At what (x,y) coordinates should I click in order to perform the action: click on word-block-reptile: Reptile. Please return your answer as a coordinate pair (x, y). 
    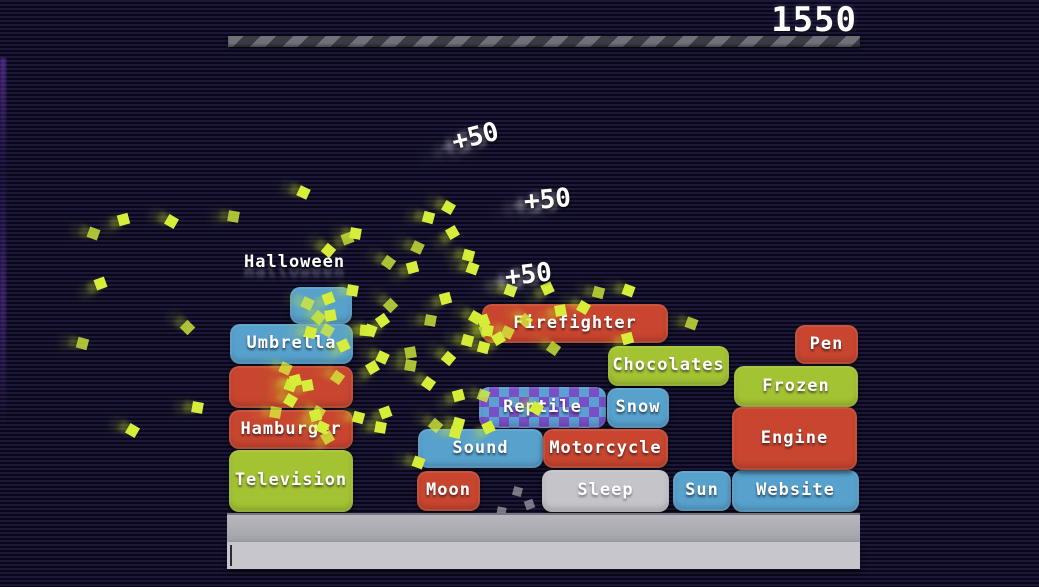
    Looking at the image, I should click on (542, 407).